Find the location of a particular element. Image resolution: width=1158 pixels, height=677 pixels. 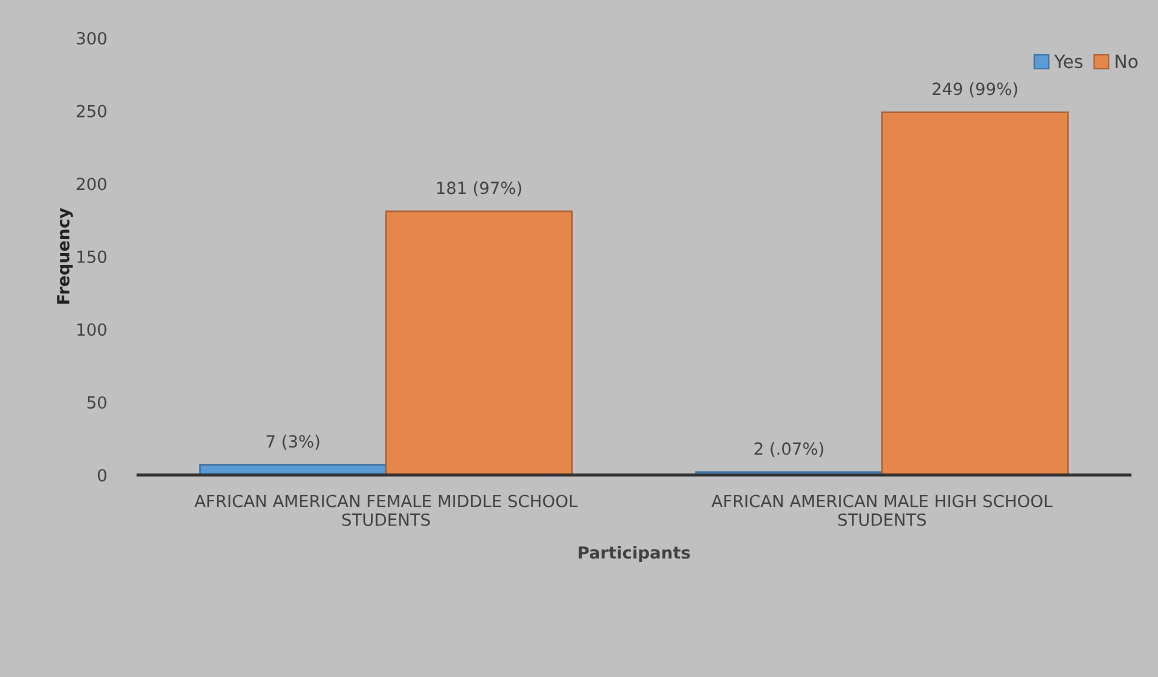

data-label: 2 (.07%) is located at coordinates (789, 449).